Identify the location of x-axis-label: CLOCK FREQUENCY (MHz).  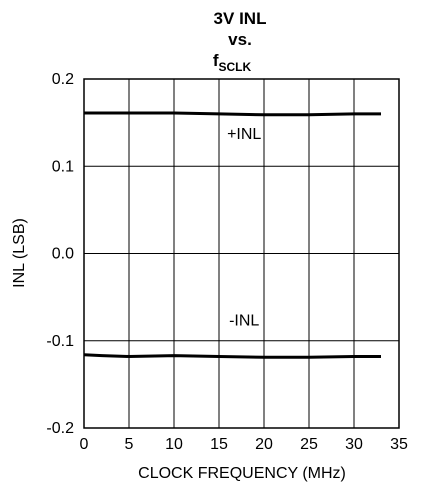
(242, 473).